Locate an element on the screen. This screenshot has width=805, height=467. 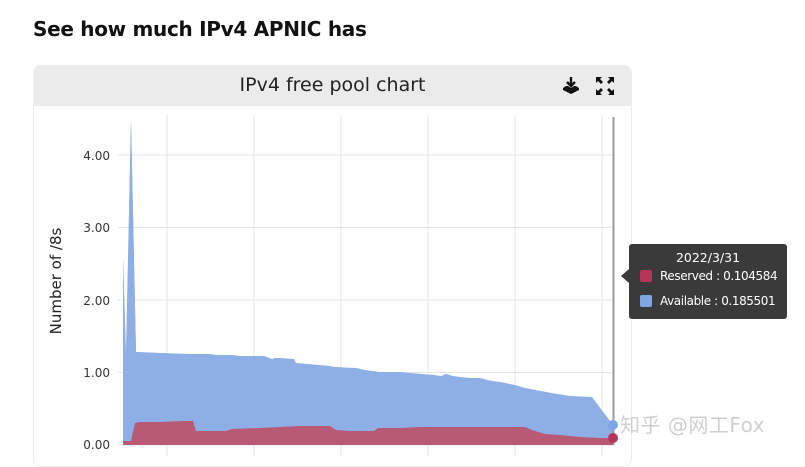
svg-text: 0.00 is located at coordinates (96, 445).